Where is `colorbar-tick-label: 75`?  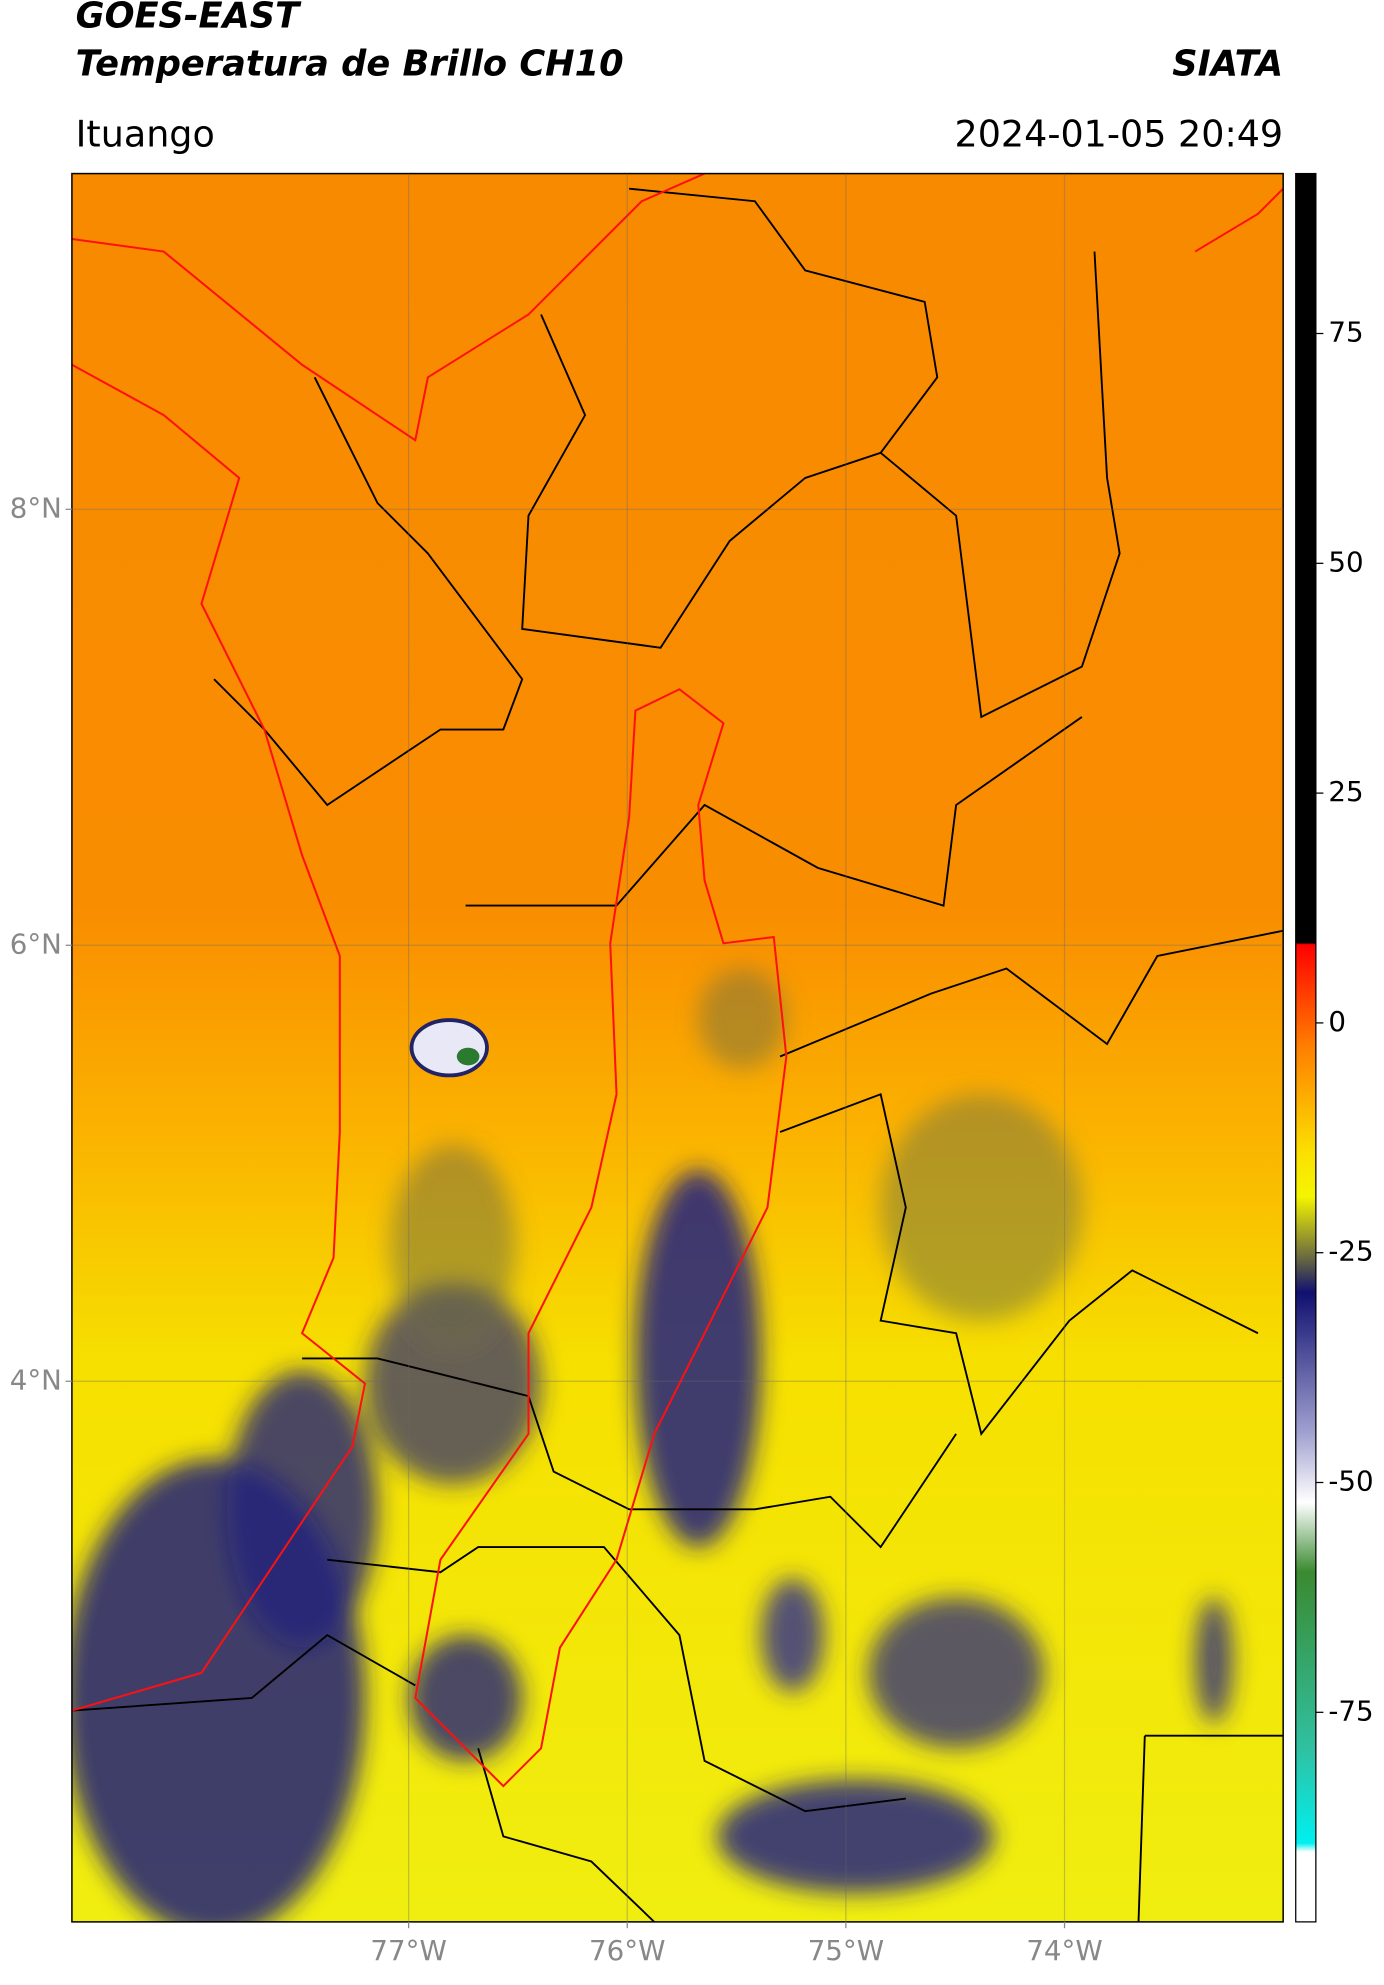 colorbar-tick-label: 75 is located at coordinates (1345, 332).